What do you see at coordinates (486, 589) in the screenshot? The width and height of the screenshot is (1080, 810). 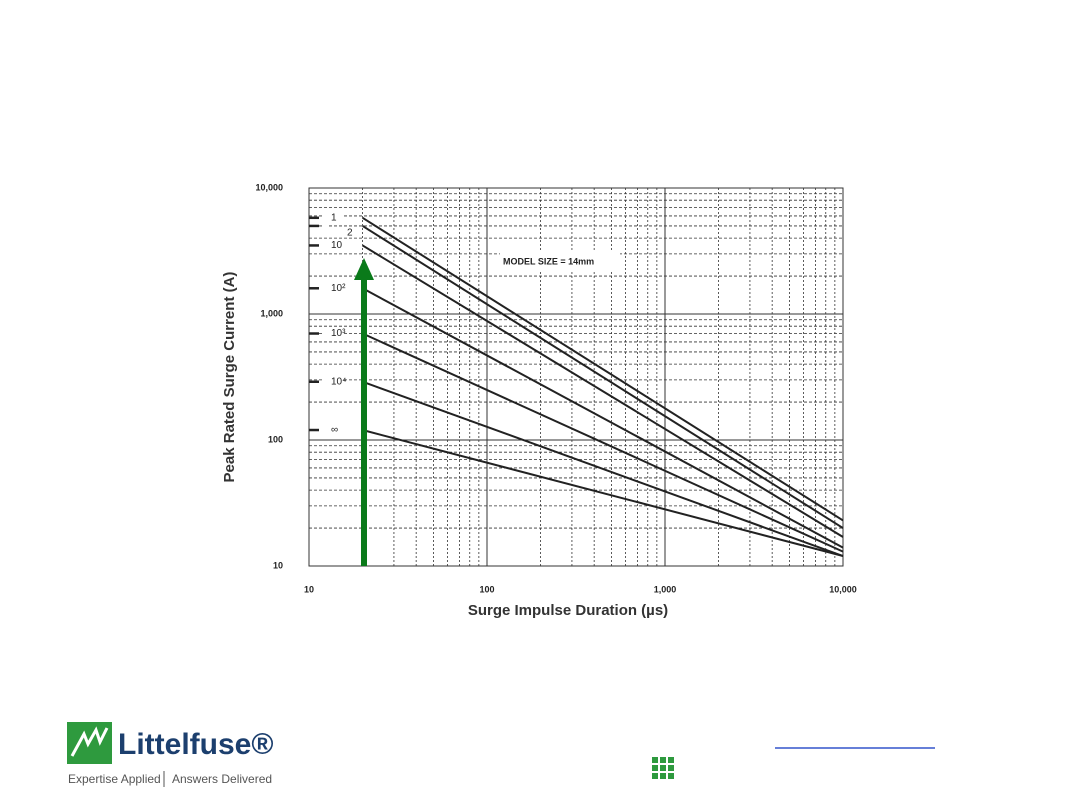 I see `x-tick-label: 100` at bounding box center [486, 589].